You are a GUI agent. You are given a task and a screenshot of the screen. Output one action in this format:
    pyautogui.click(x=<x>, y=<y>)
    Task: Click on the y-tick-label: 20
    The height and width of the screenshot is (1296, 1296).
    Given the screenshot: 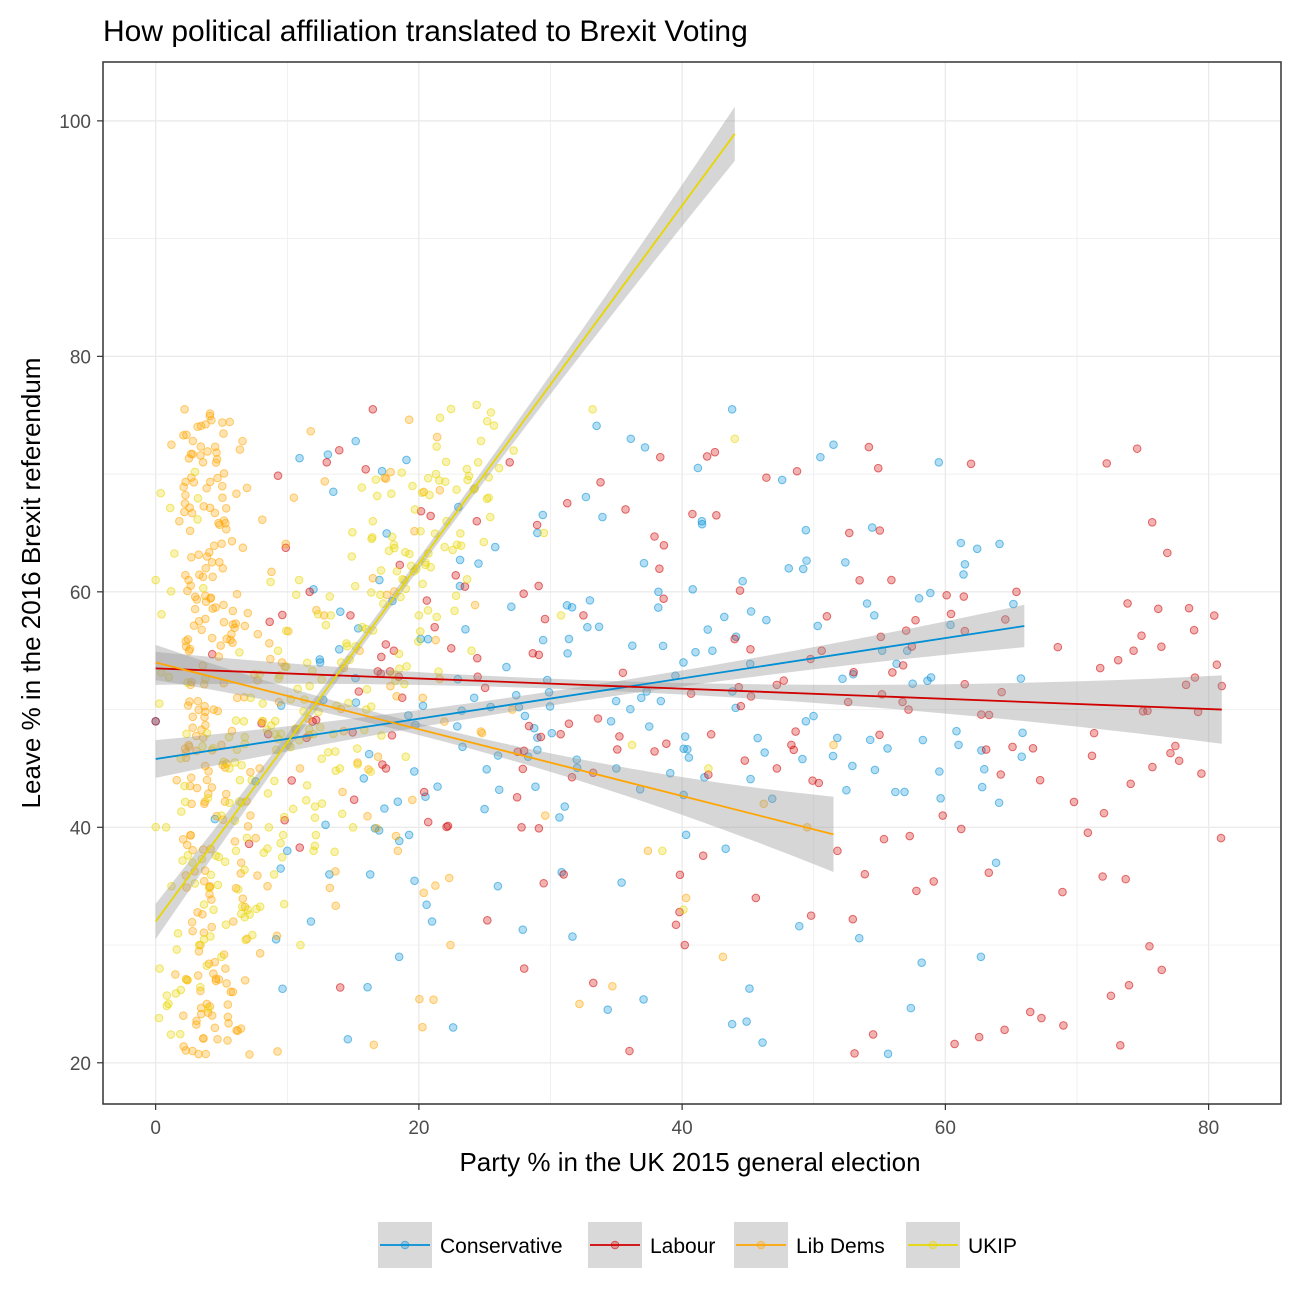 What is the action you would take?
    pyautogui.click(x=80, y=1064)
    